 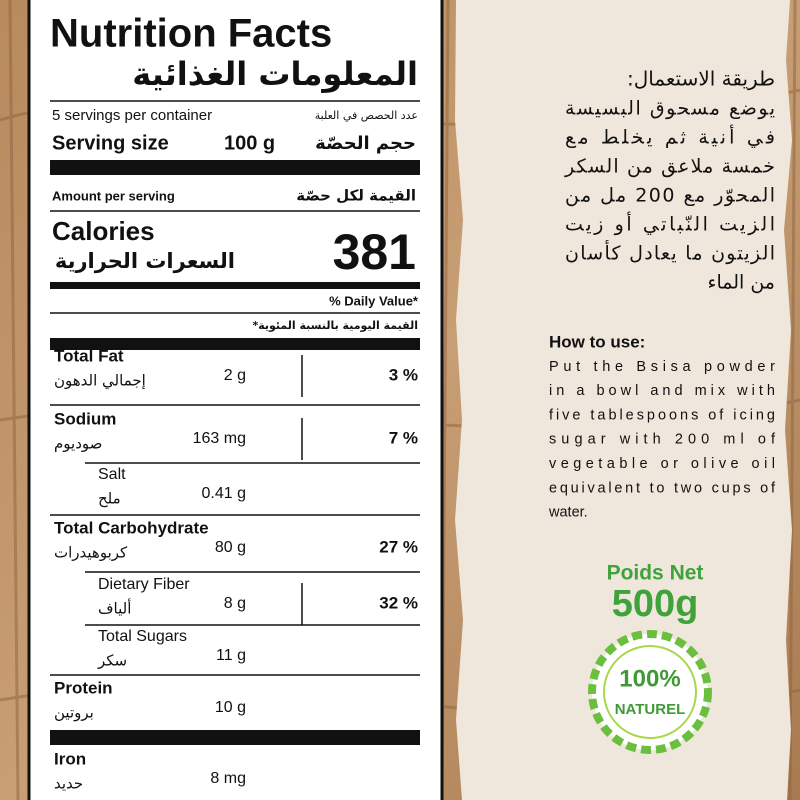 I want to click on nutrient-name: Total Fat, so click(x=89, y=355).